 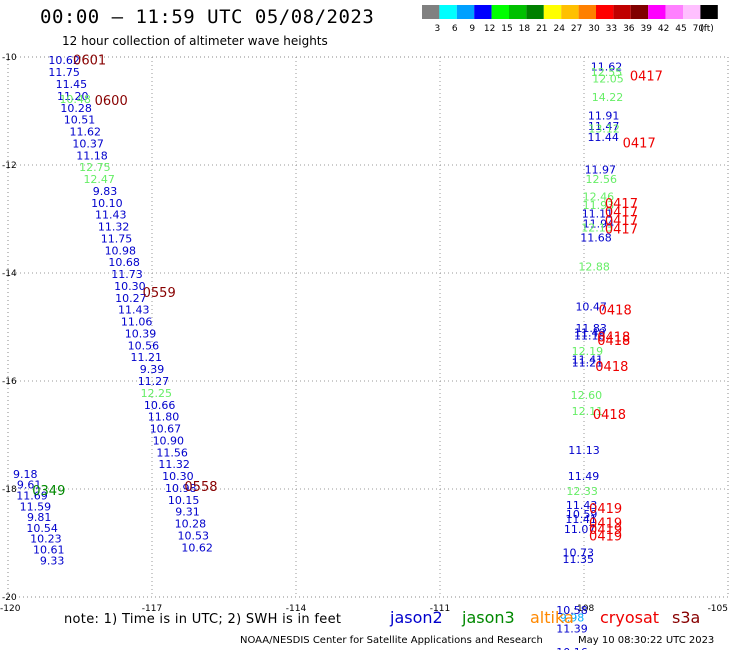 What do you see at coordinates (572, 610) in the screenshot?
I see `wave-height-point: 10.58` at bounding box center [572, 610].